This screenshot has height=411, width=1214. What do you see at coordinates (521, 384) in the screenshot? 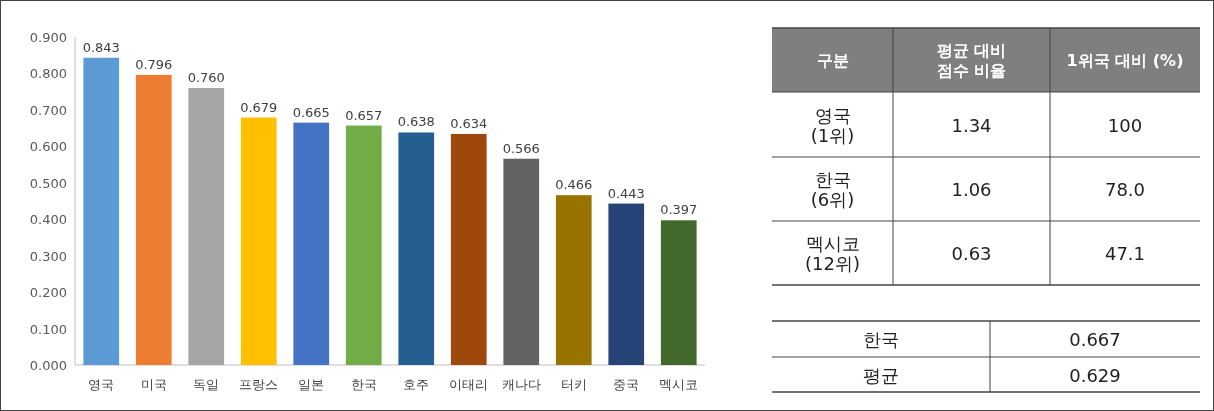
I see `x-tick-label: 캐나다` at bounding box center [521, 384].